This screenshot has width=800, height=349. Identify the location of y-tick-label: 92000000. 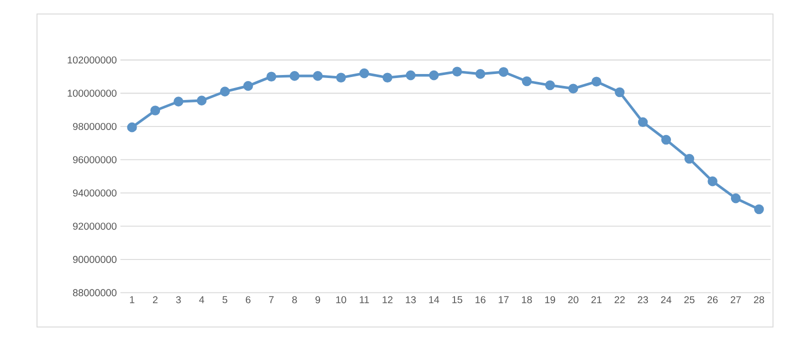
(94, 226).